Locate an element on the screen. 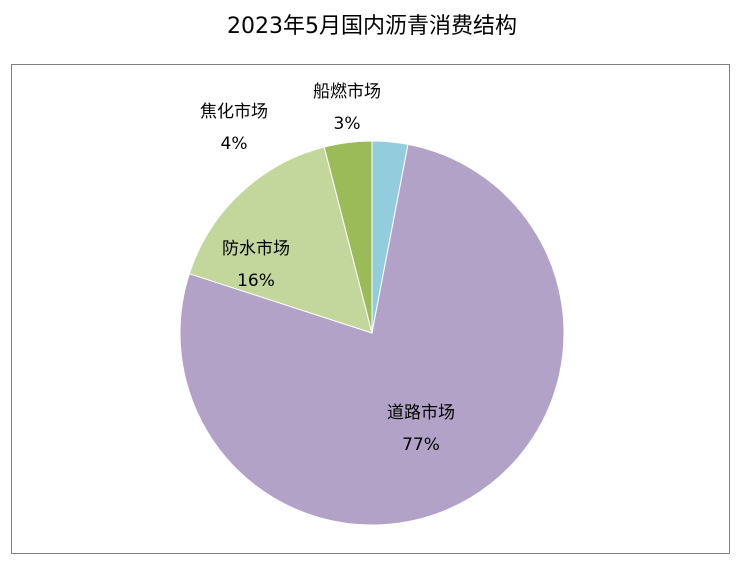 Image resolution: width=744 pixels, height=567 pixels. slice-value-1: 77% is located at coordinates (421, 445).